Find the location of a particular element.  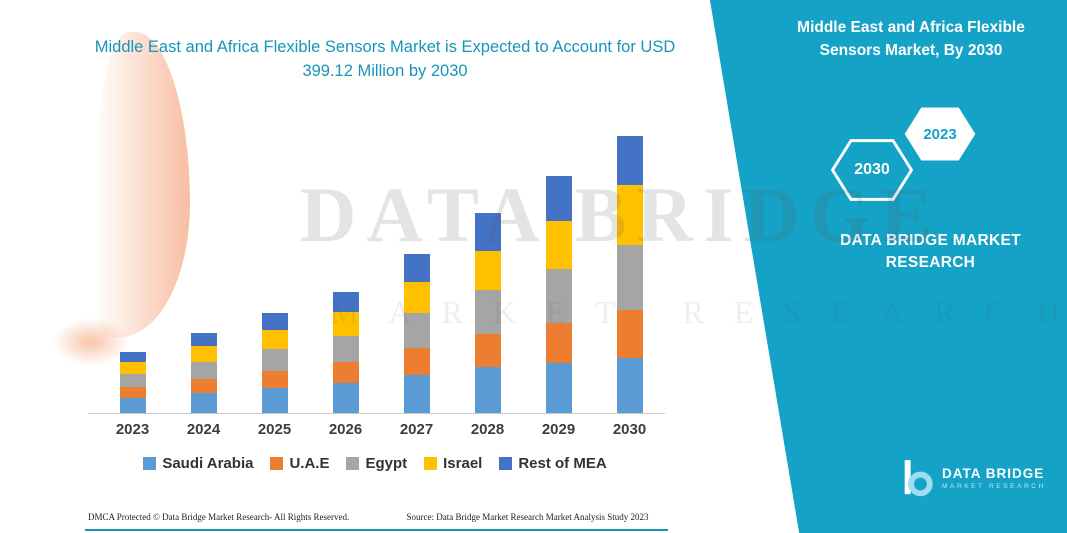

x-axis-labels: 2023 2024 2025 2026 2027 2028 2029 2030 is located at coordinates (381, 429).